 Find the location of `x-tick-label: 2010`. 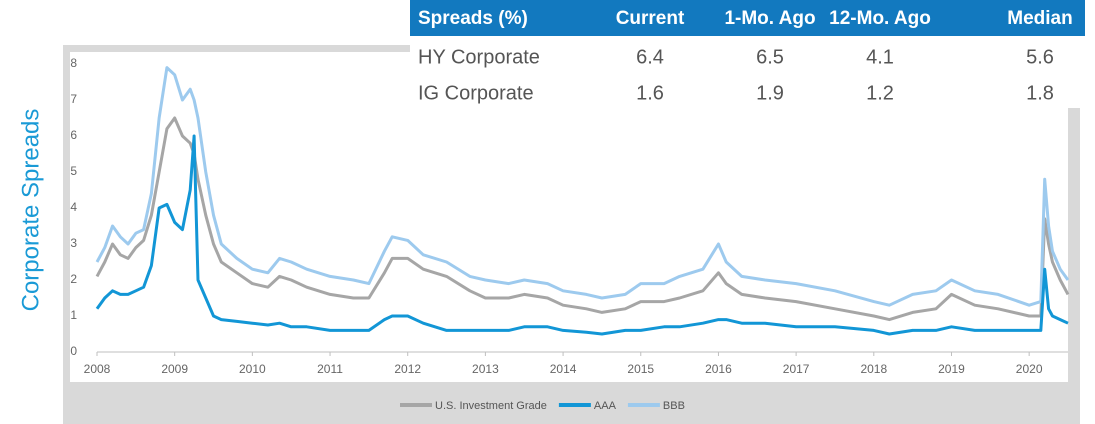

x-tick-label: 2010 is located at coordinates (252, 369).